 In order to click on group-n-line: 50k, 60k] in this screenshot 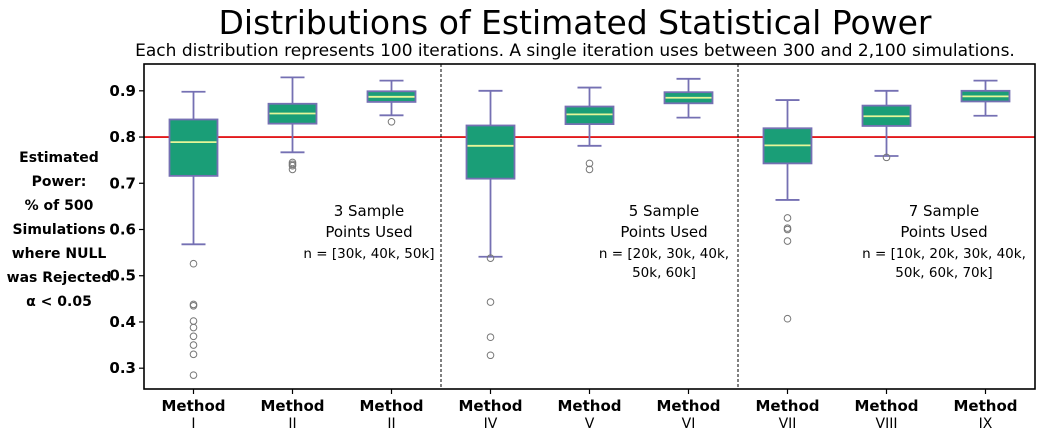, I will do `click(664, 273)`.